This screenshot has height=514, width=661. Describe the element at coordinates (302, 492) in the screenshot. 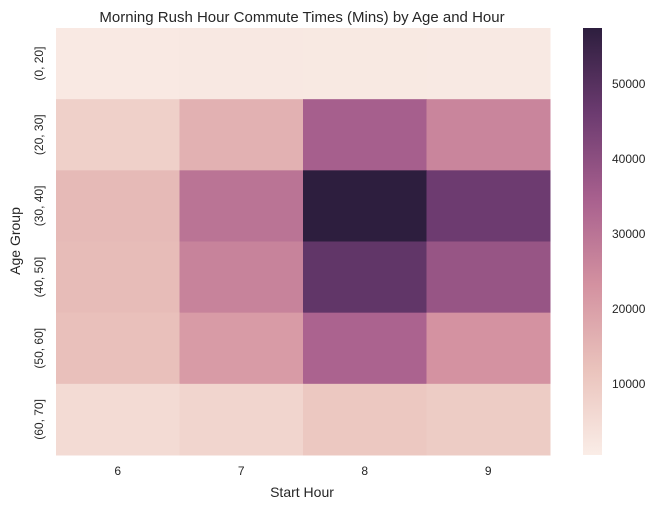

I see `x-axis-label: Start Hour` at that location.